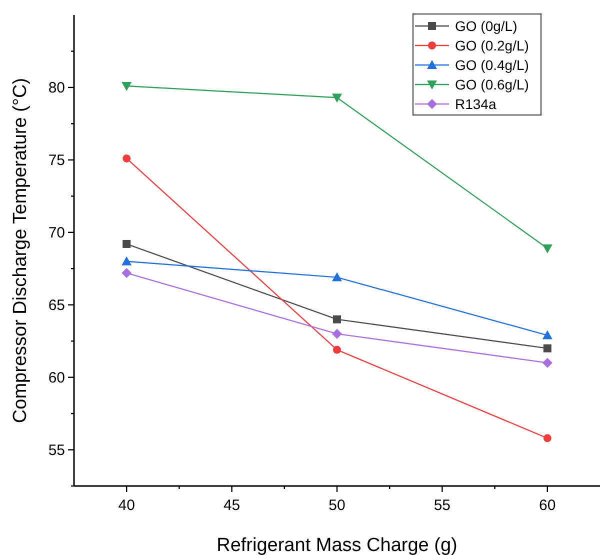 The image size is (605, 555). I want to click on y-axis-title: Compressor Discharge Temperature (°C), so click(20, 251).